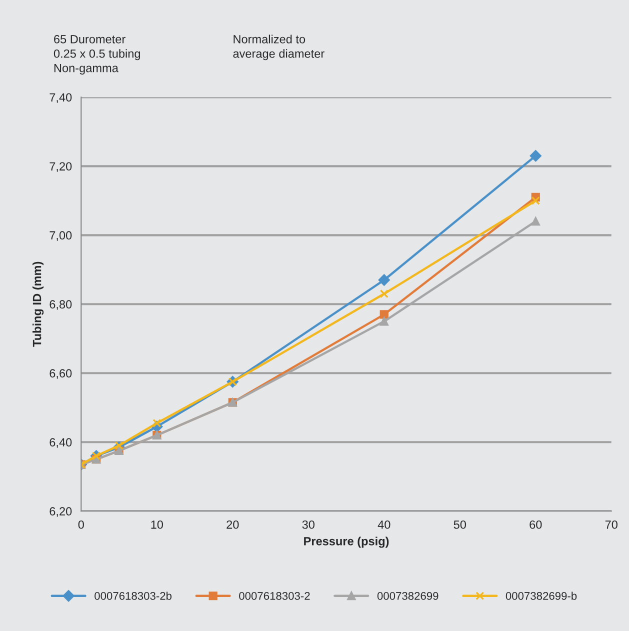 The height and width of the screenshot is (631, 629). What do you see at coordinates (541, 596) in the screenshot?
I see `legend-label: 0007382699-b` at bounding box center [541, 596].